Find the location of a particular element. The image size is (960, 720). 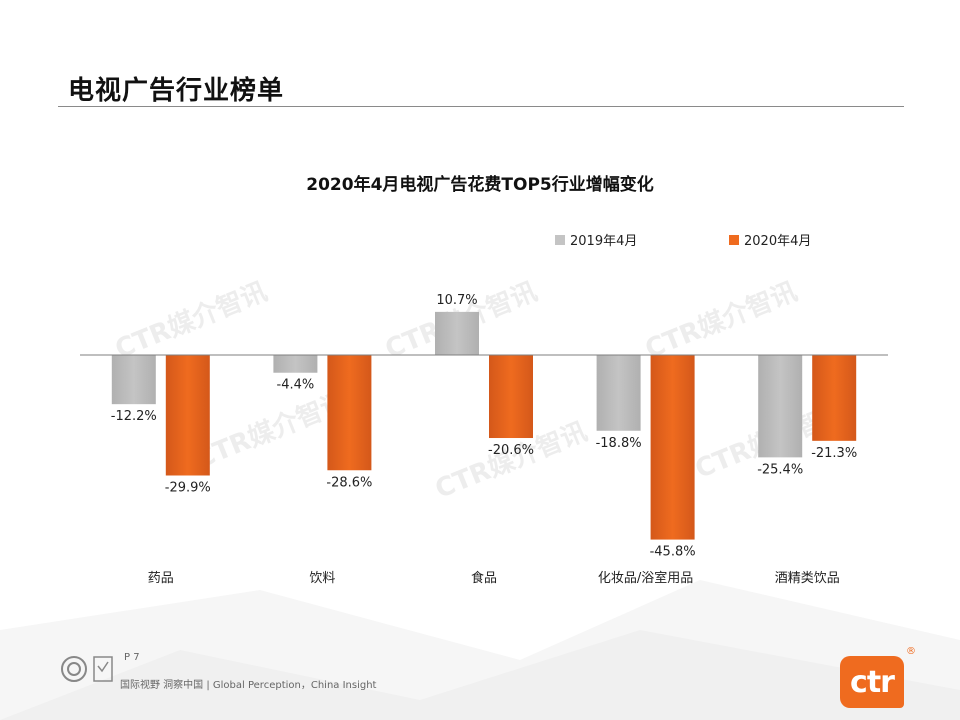

data-label: -28.6% is located at coordinates (349, 482).